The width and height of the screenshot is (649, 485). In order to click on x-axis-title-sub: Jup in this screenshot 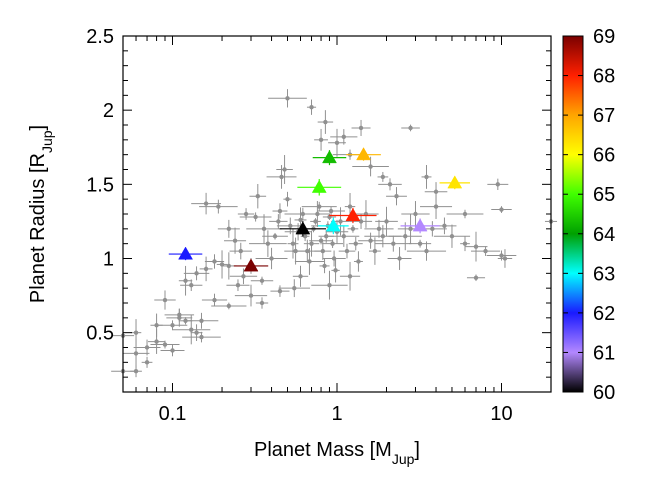, I will do `click(403, 459)`.